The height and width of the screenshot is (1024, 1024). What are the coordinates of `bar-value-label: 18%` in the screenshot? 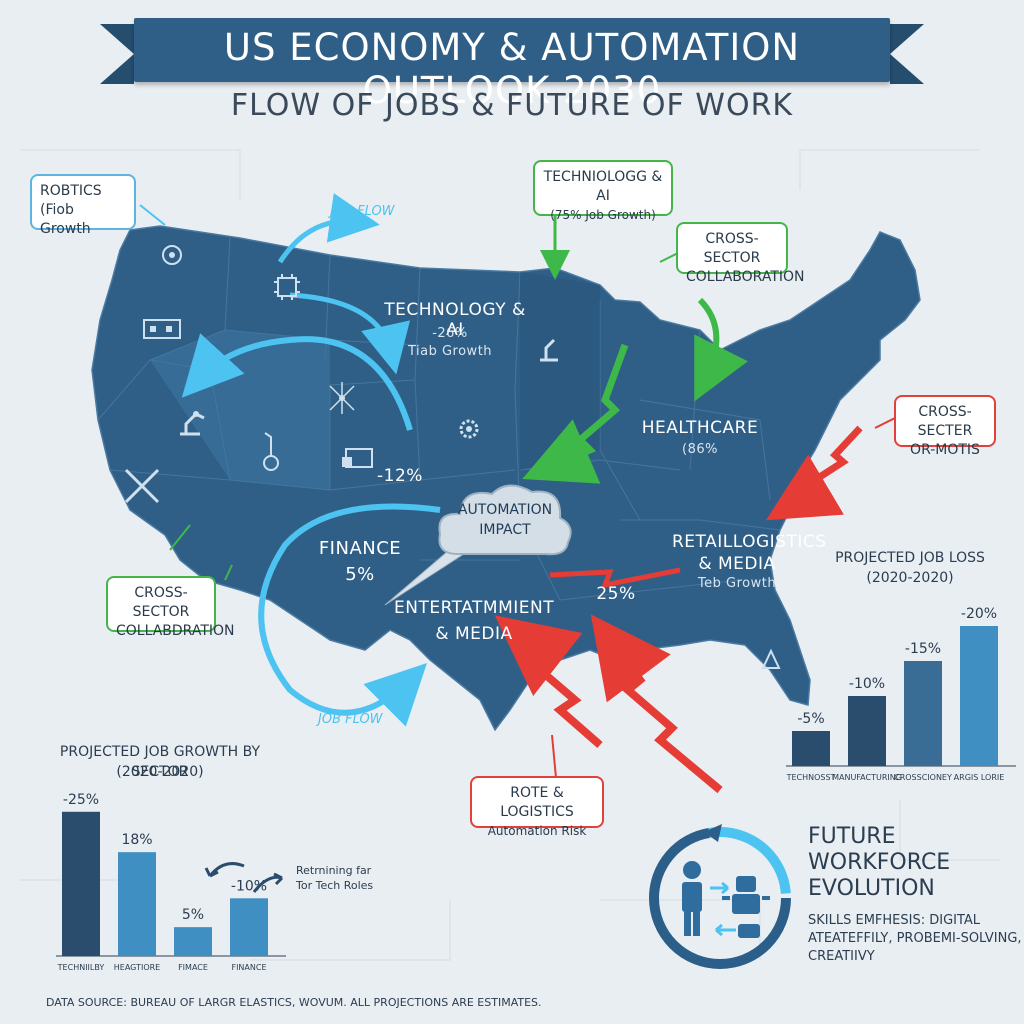 It's located at (136, 840).